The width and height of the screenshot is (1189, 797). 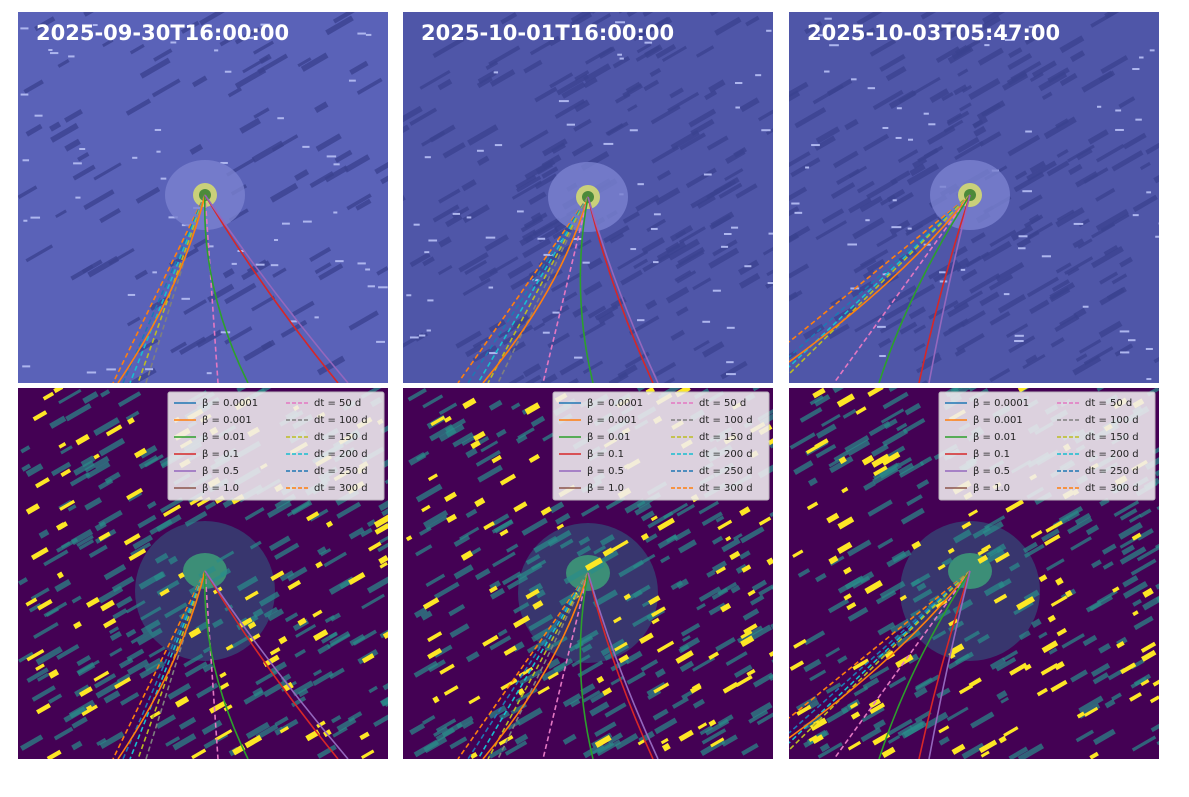 What do you see at coordinates (974, 197) in the screenshot?
I see `panel-image: 2025-10-03T05:47:00` at bounding box center [974, 197].